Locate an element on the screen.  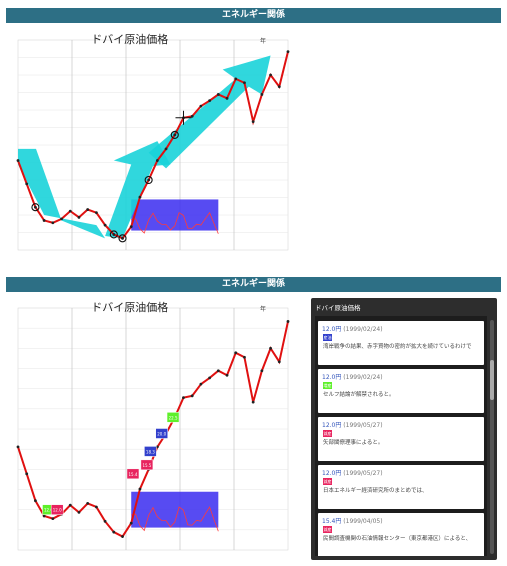
news-text: セルフ結論が解禁されると。 is located at coordinates (401, 395).